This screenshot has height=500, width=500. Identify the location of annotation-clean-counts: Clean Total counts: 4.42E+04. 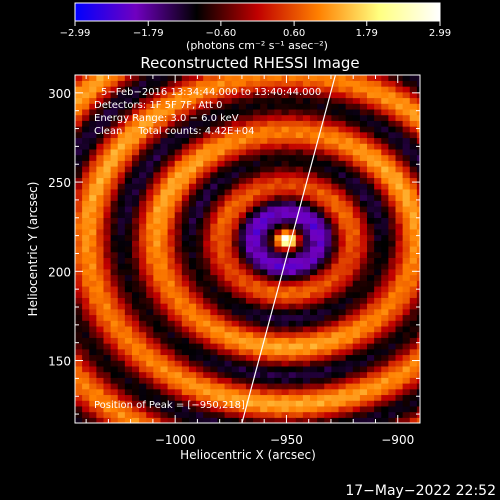
(174, 131).